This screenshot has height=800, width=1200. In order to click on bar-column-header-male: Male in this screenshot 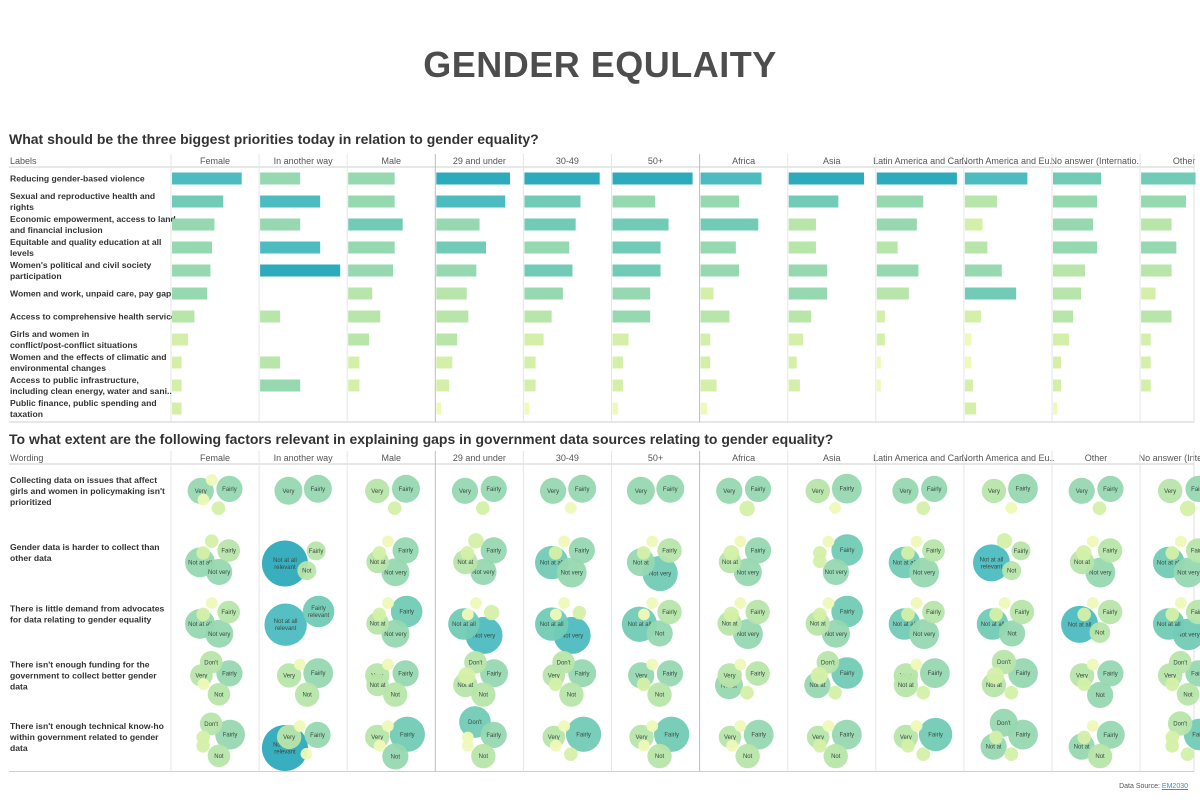, I will do `click(391, 161)`.